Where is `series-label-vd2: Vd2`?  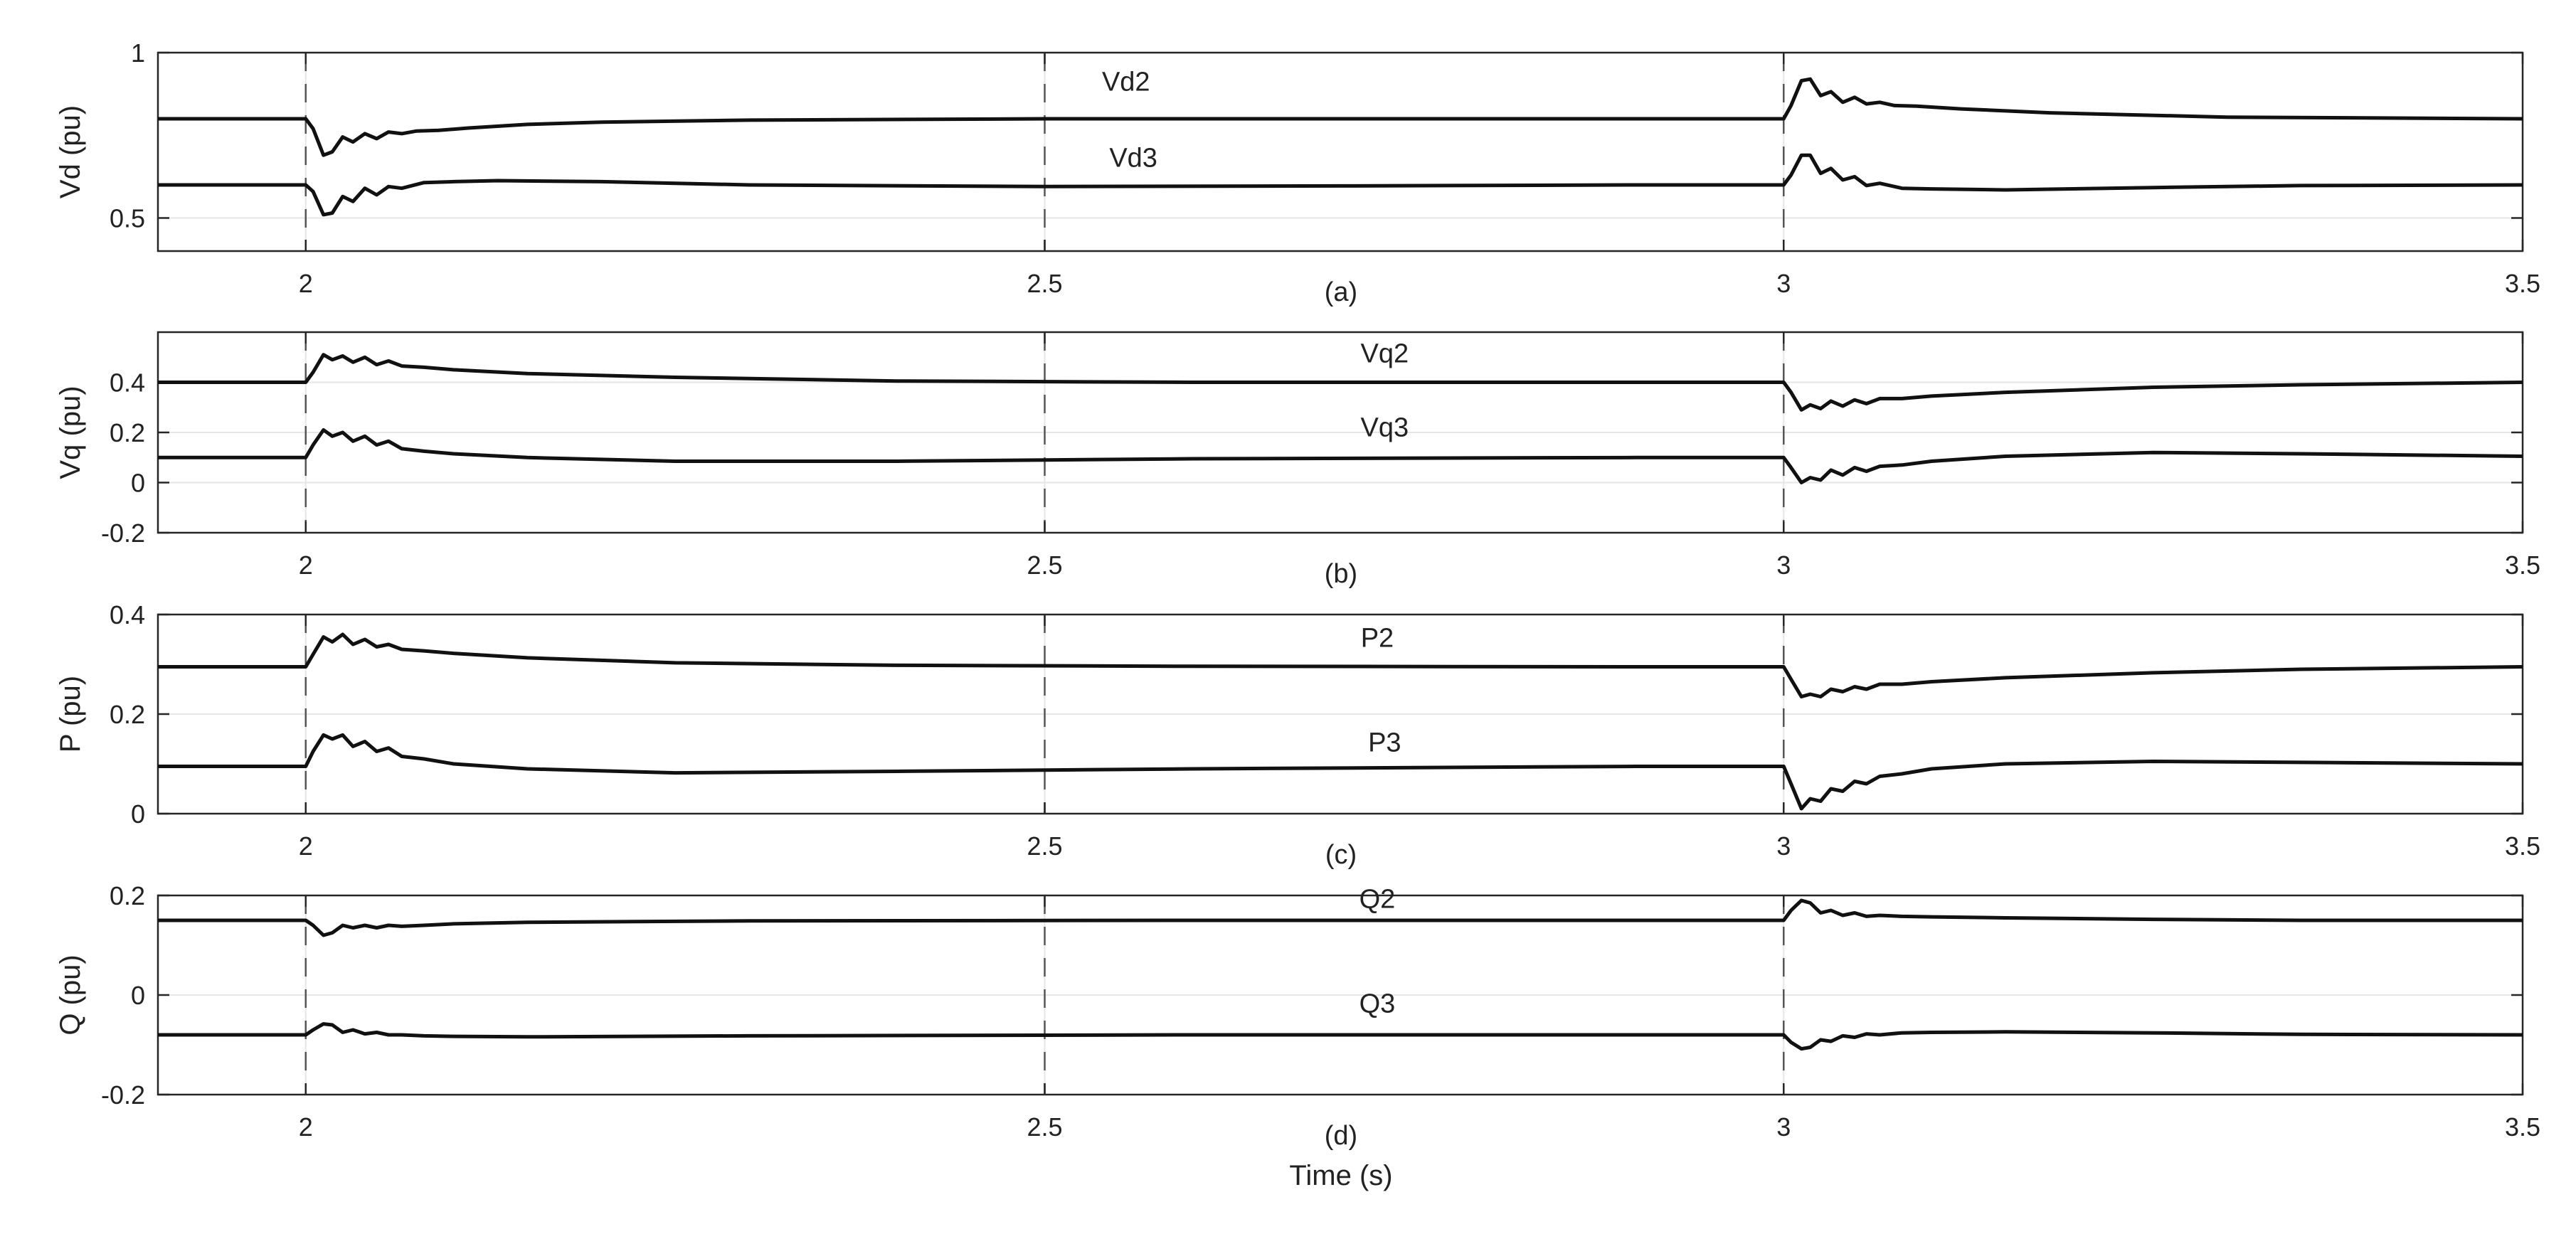 series-label-vd2: Vd2 is located at coordinates (1126, 82).